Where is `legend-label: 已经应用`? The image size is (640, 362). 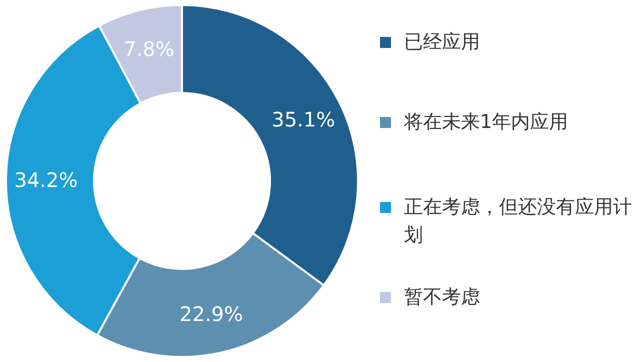
legend-label: 已经应用 is located at coordinates (442, 42).